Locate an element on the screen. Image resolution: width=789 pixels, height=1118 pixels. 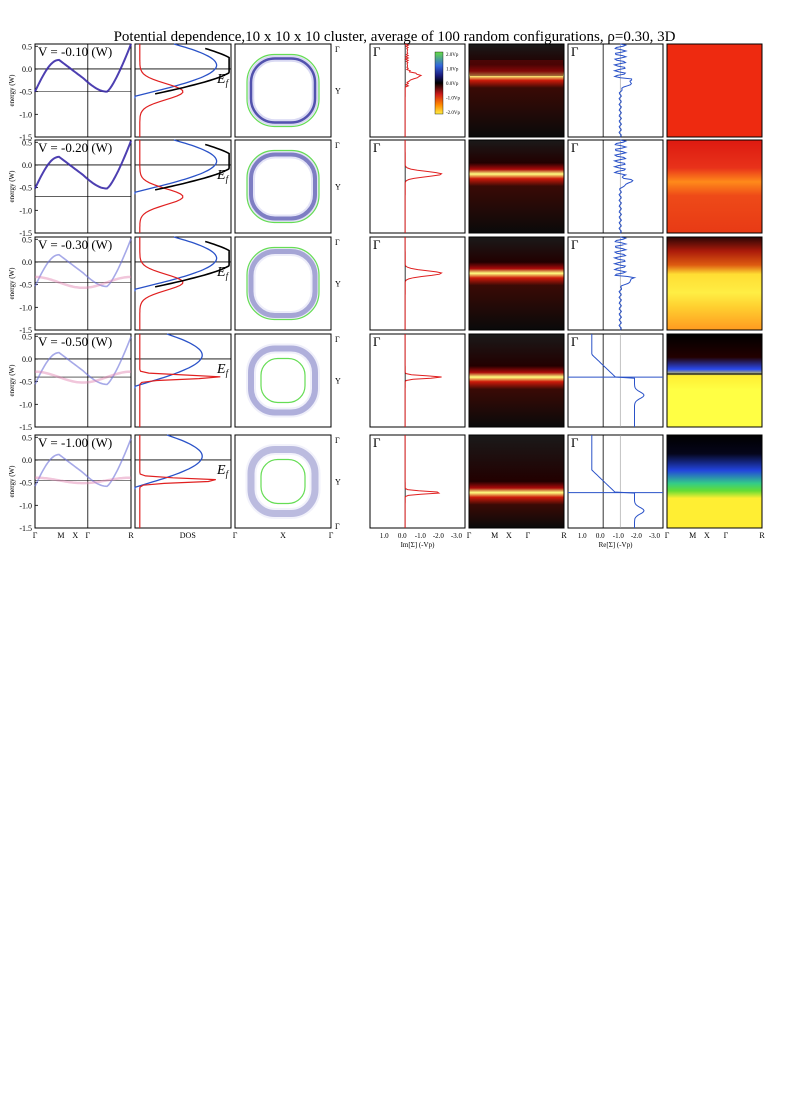
row-5-band-panel is located at coordinates (83, 481).